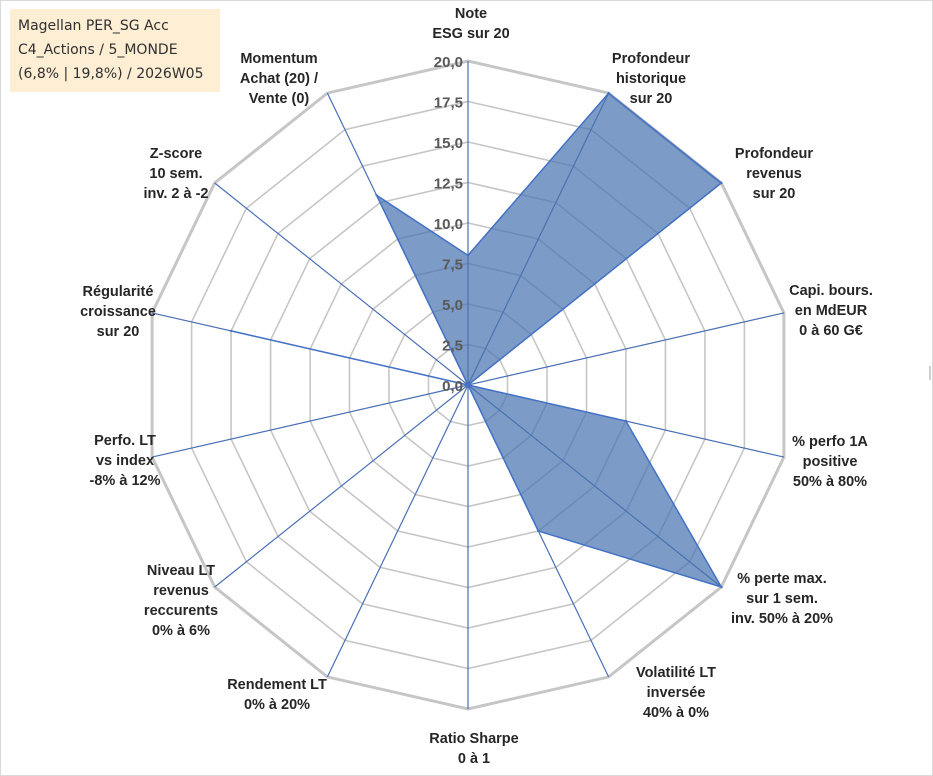 The height and width of the screenshot is (776, 933). I want to click on axis-label-line: Achat (20) /, so click(279, 79).